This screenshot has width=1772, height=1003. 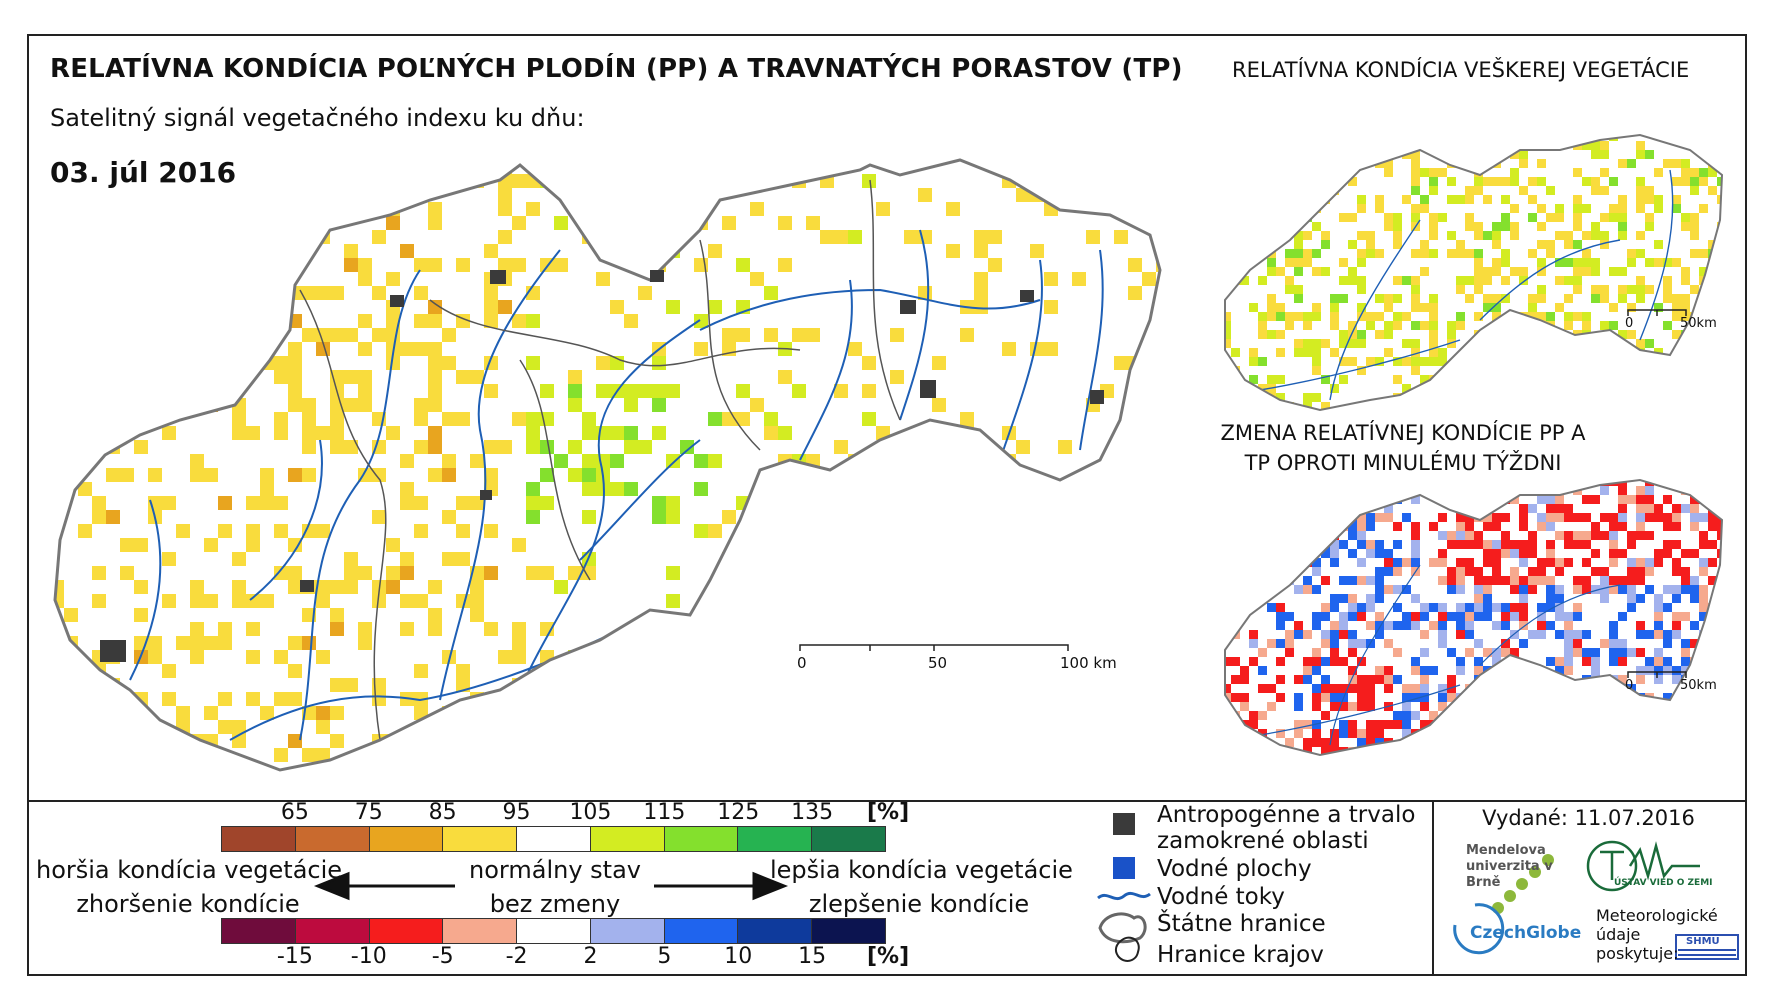 I want to click on water-bodies-swatch, so click(x=1124, y=868).